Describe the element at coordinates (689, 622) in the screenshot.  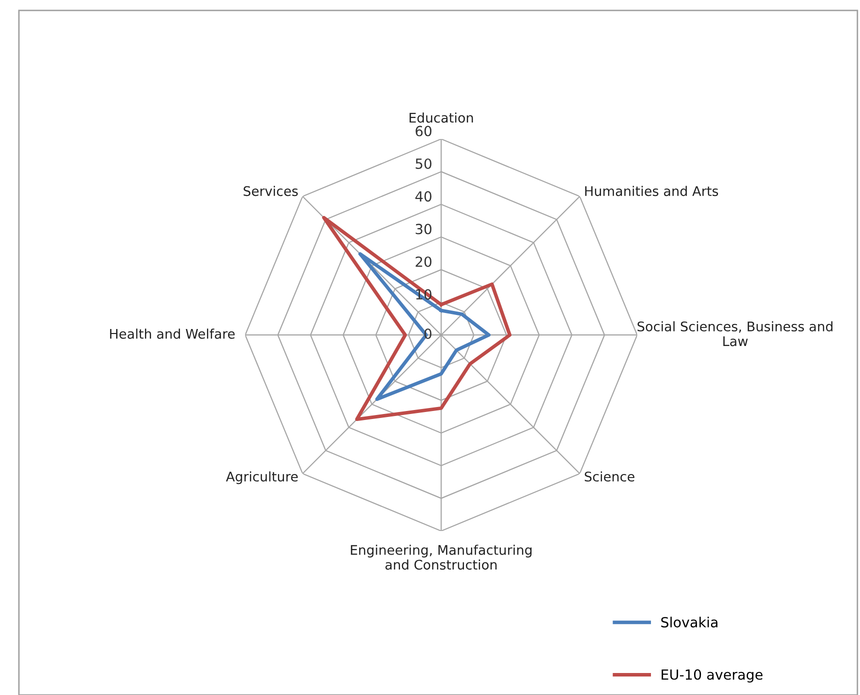
I see `legend-label: Slovakia` at that location.